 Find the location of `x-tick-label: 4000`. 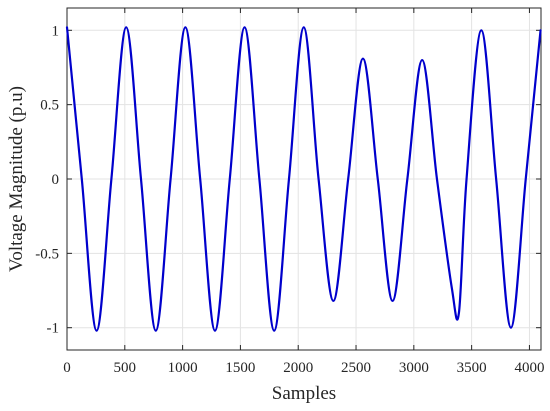

x-tick-label: 4000 is located at coordinates (529, 368).